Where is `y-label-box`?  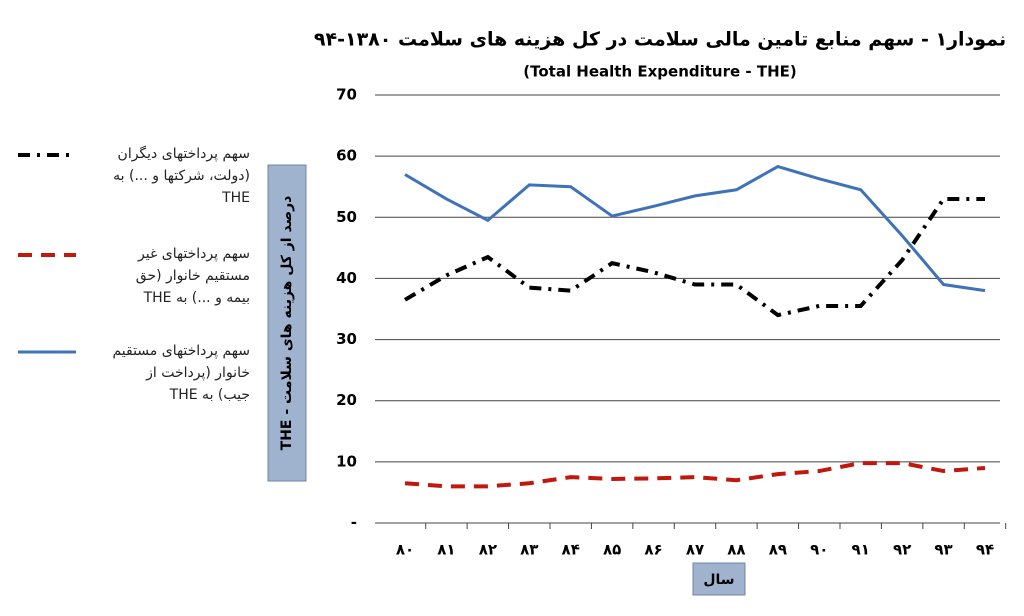 y-label-box is located at coordinates (287, 323).